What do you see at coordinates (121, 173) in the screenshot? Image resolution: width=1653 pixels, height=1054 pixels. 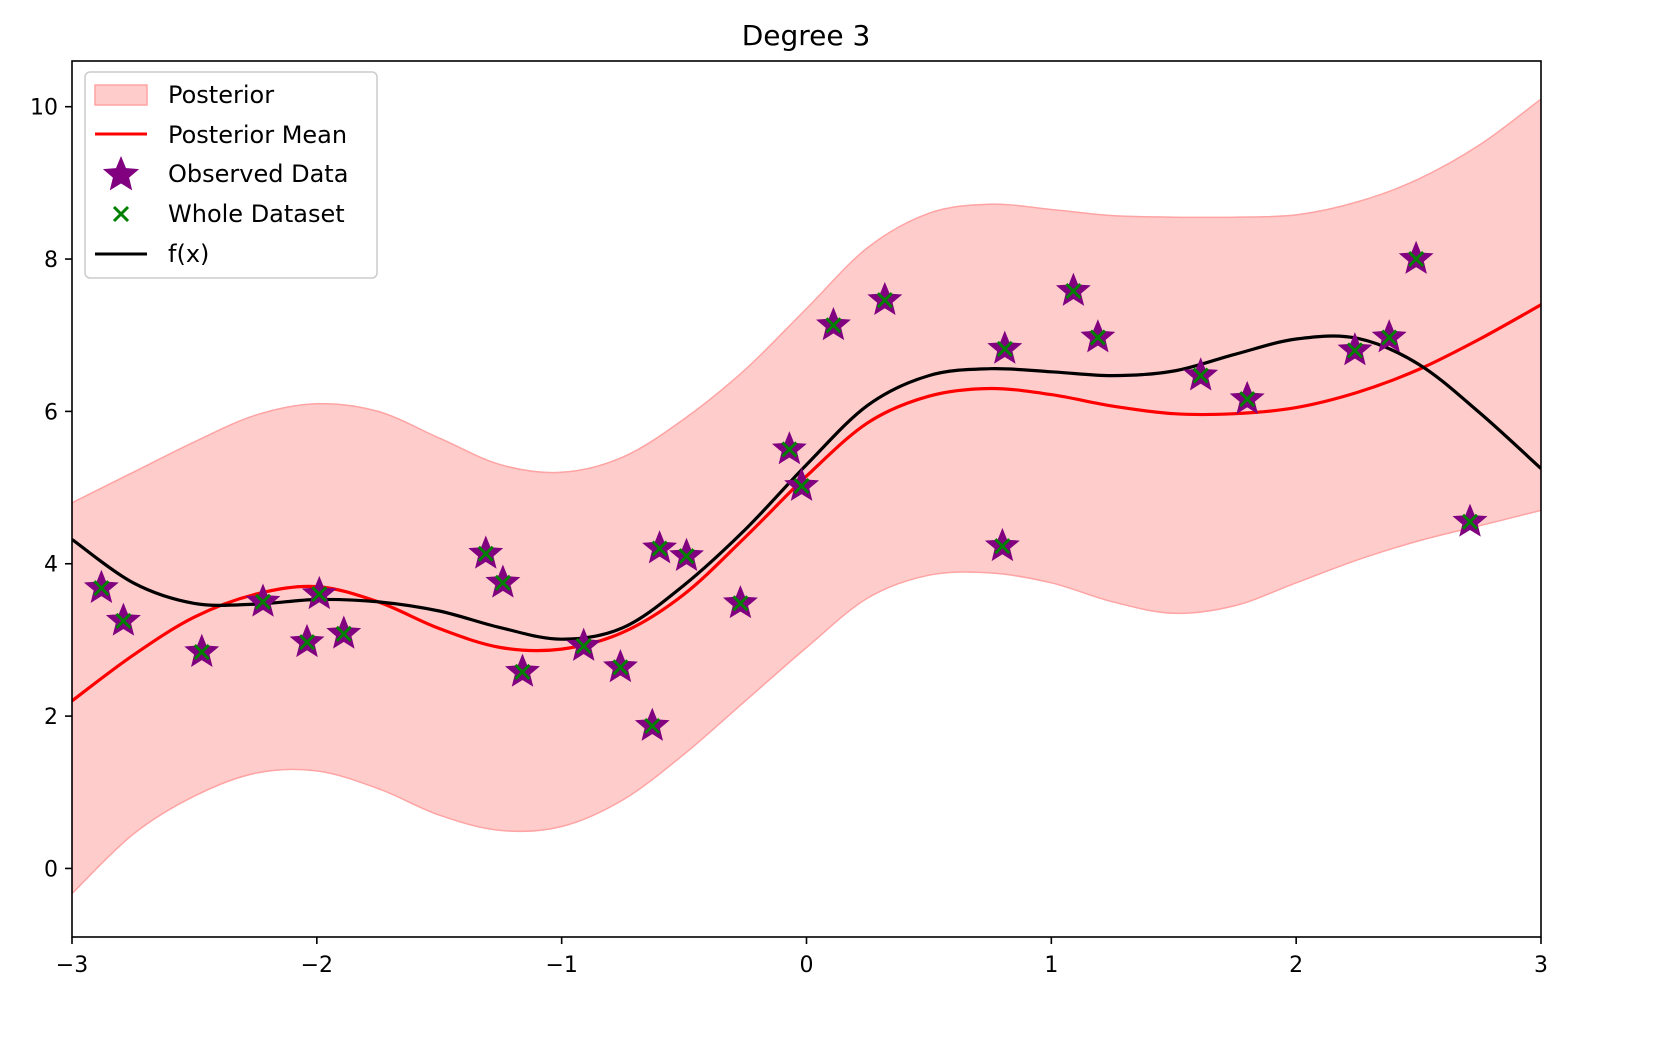 I see `legend-observed-star-icon` at bounding box center [121, 173].